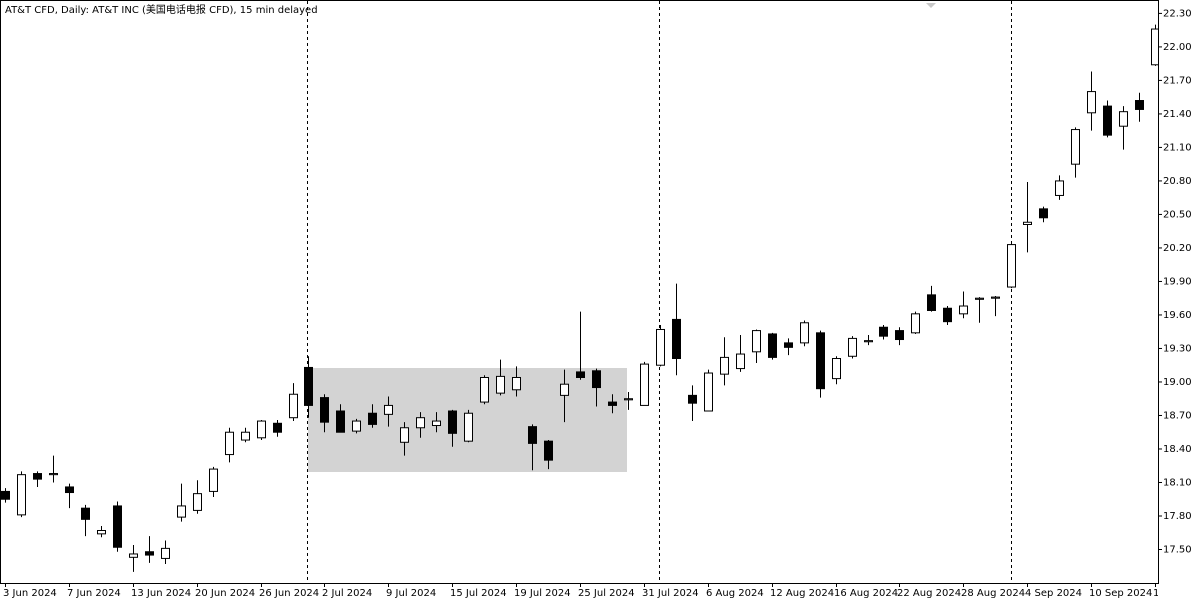 The height and width of the screenshot is (604, 1192). What do you see at coordinates (1177, 114) in the screenshot?
I see `y-tick-label: 21.40` at bounding box center [1177, 114].